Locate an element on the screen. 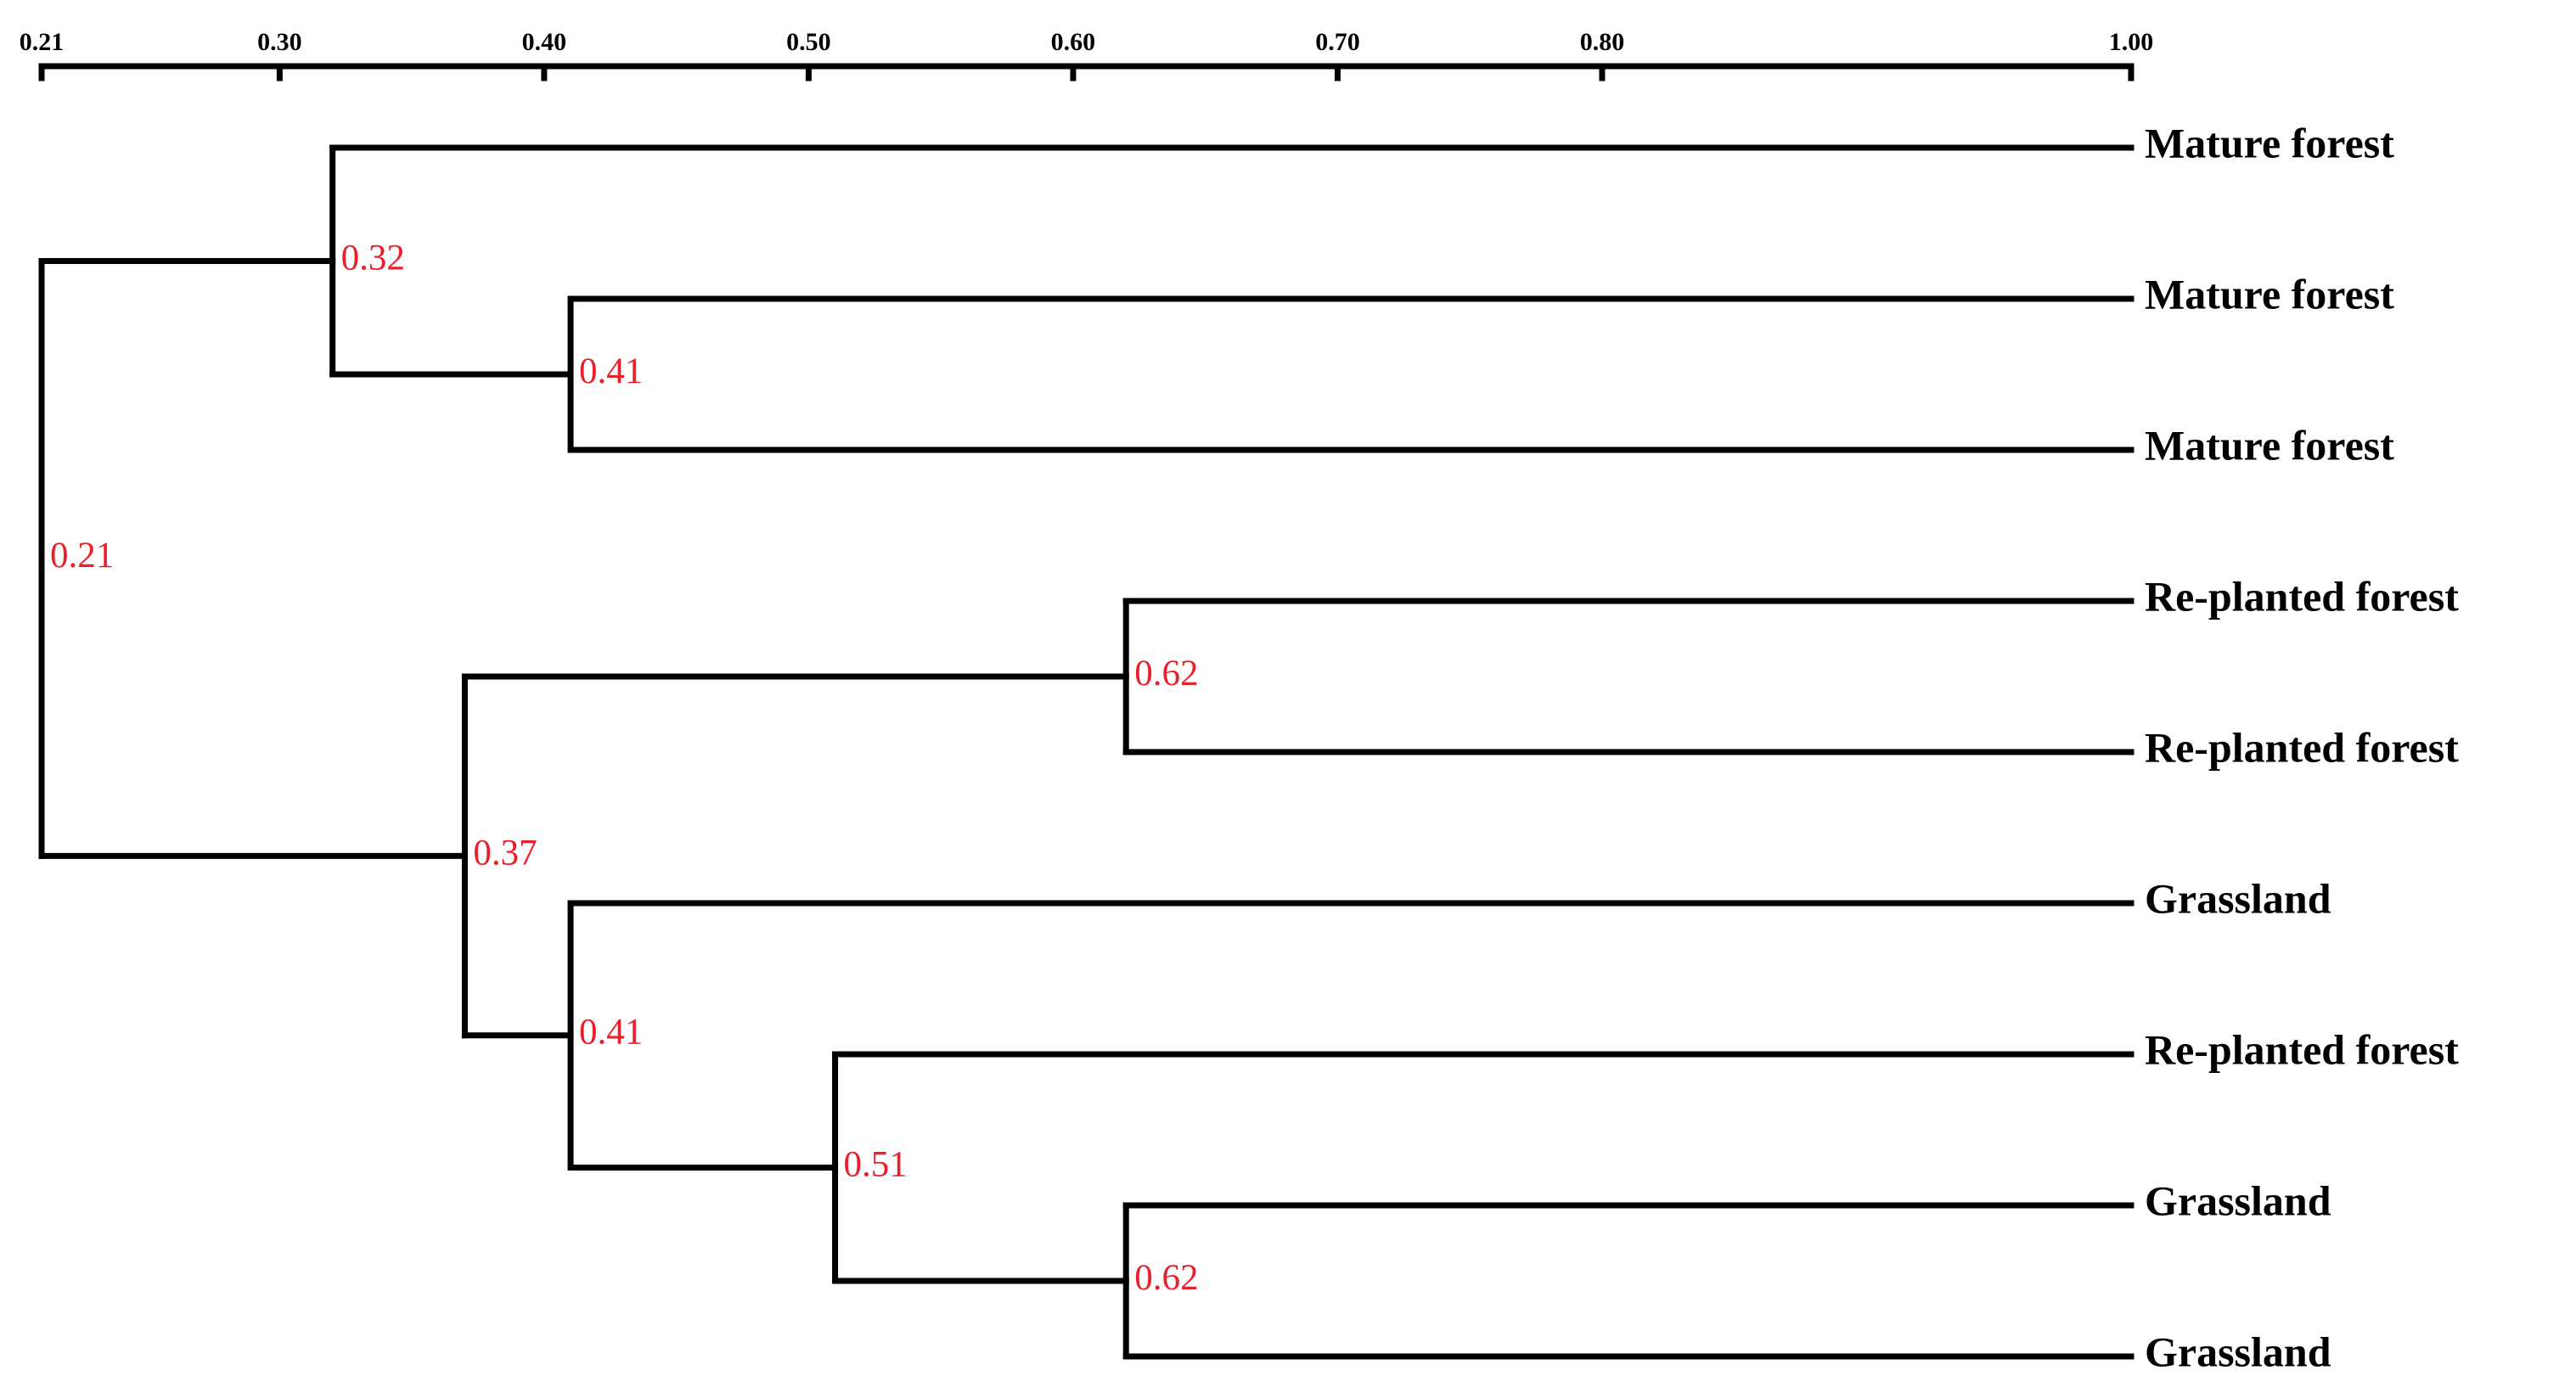 The height and width of the screenshot is (1387, 2576). x-tick-label: 0.50 is located at coordinates (808, 42).